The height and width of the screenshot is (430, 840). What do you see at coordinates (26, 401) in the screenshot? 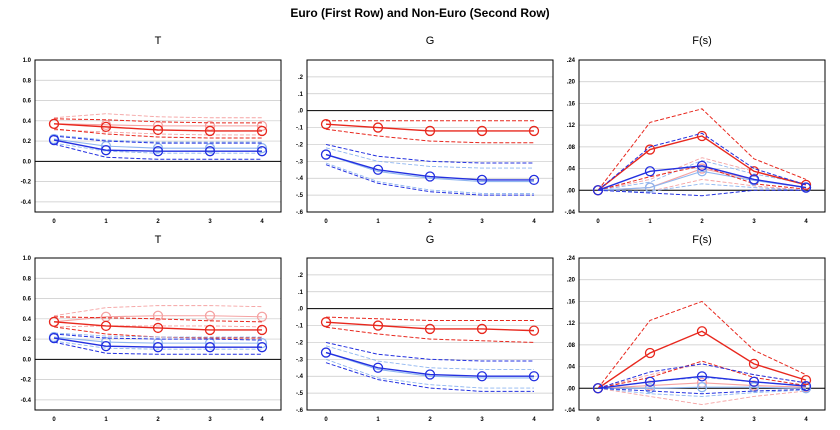
I see `y-tick-label: -0.4` at bounding box center [26, 401].